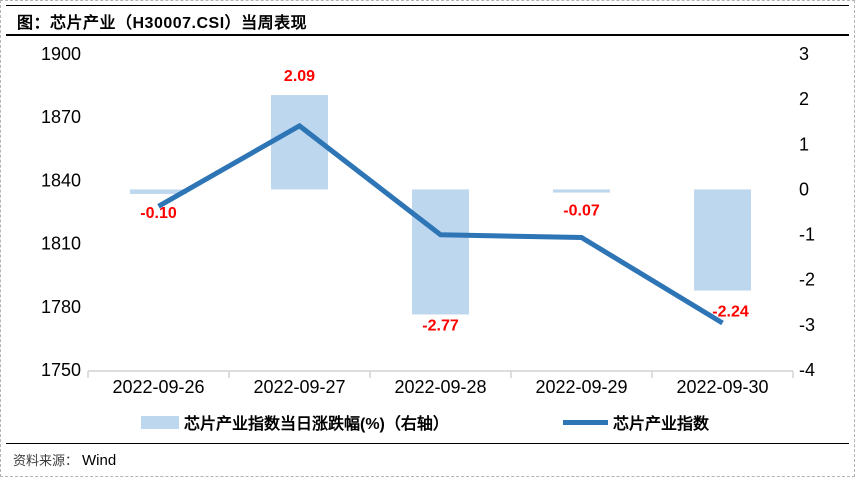  I want to click on right-axis-tick-label: 2, so click(804, 99).